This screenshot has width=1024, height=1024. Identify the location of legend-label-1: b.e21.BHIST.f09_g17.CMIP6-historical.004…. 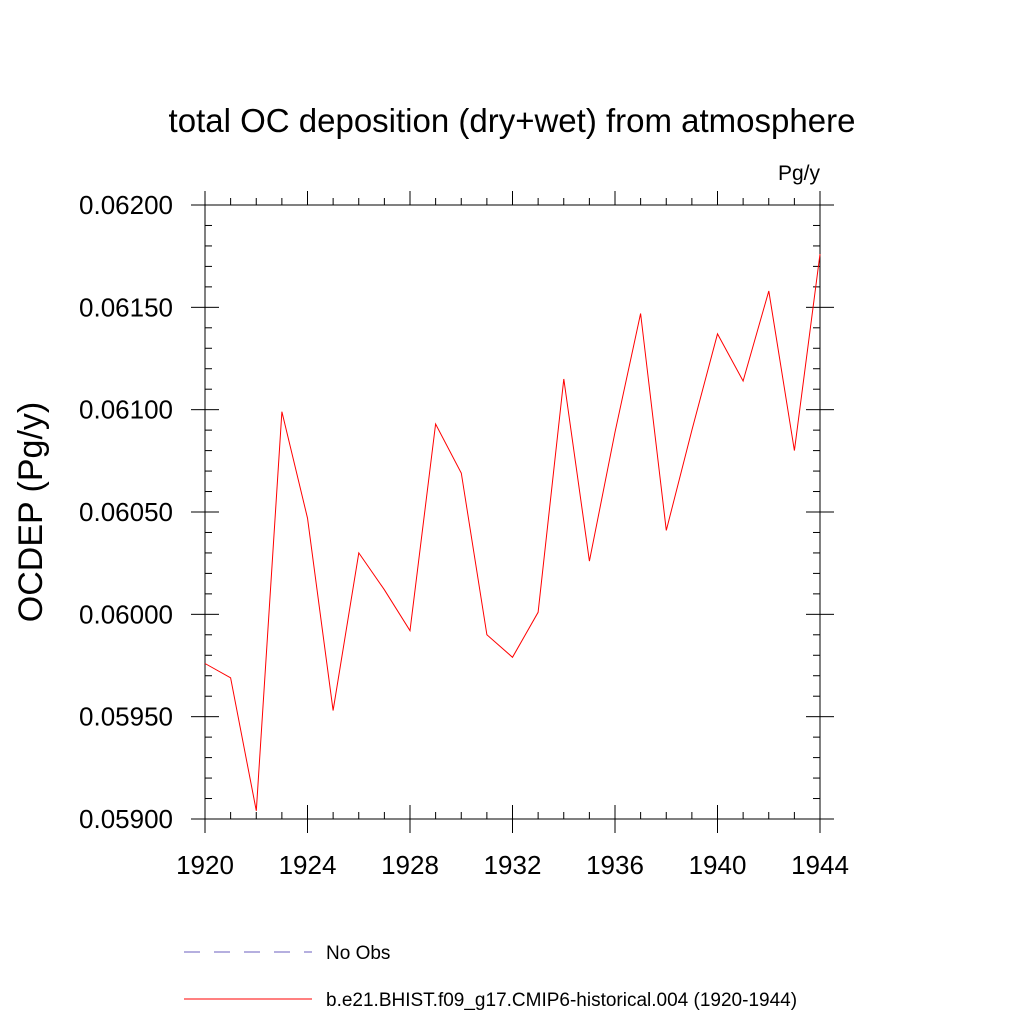
(561, 1000).